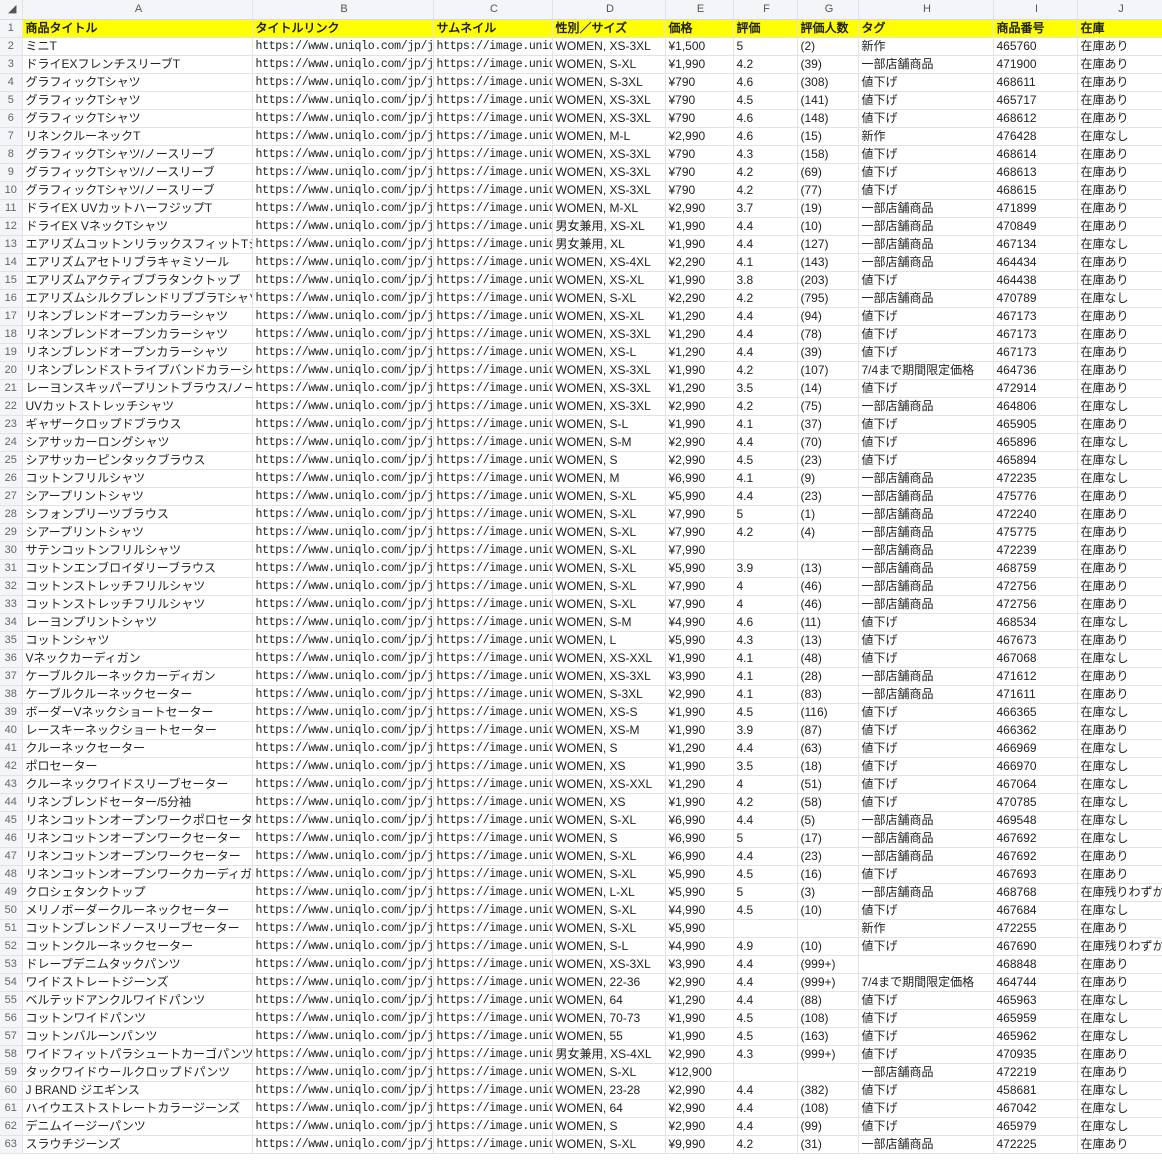  Describe the element at coordinates (11, 82) in the screenshot. I see `row-heading: 4` at that location.